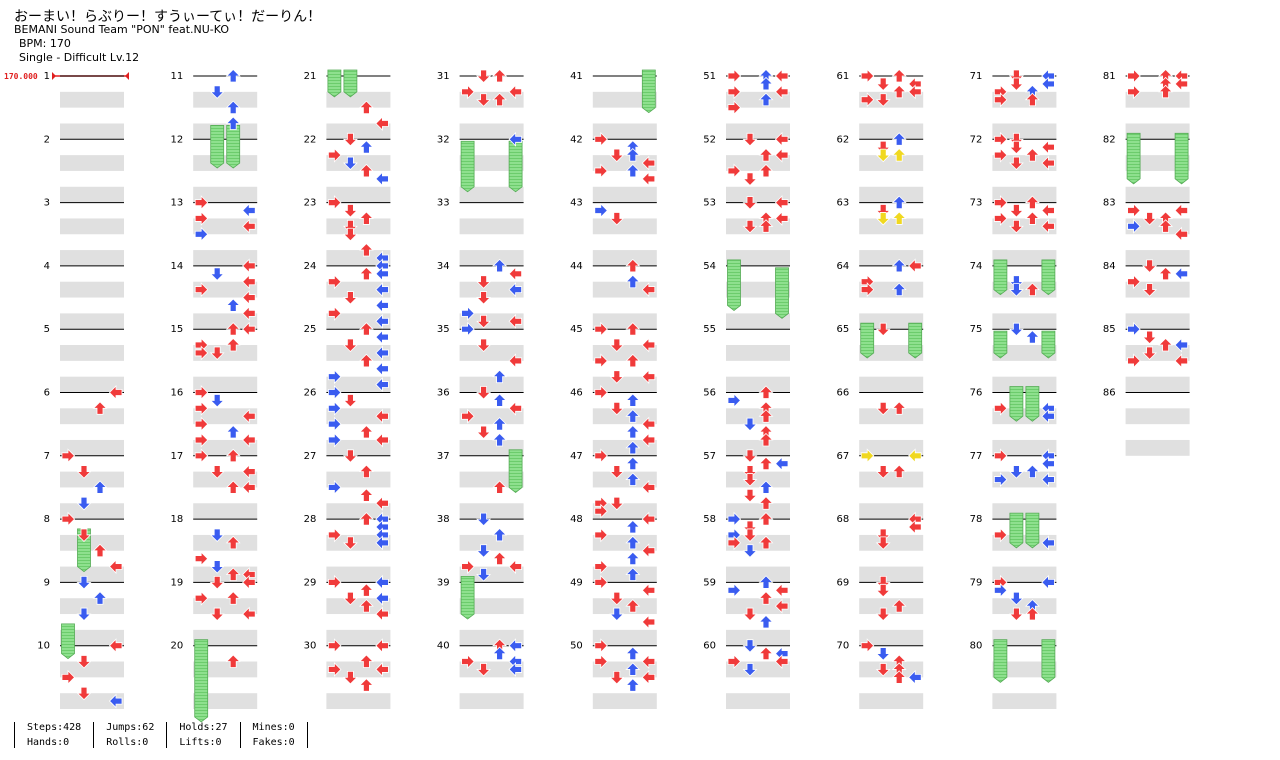 The width and height of the screenshot is (1280, 760). What do you see at coordinates (842, 393) in the screenshot?
I see `measure-number: 66` at bounding box center [842, 393].